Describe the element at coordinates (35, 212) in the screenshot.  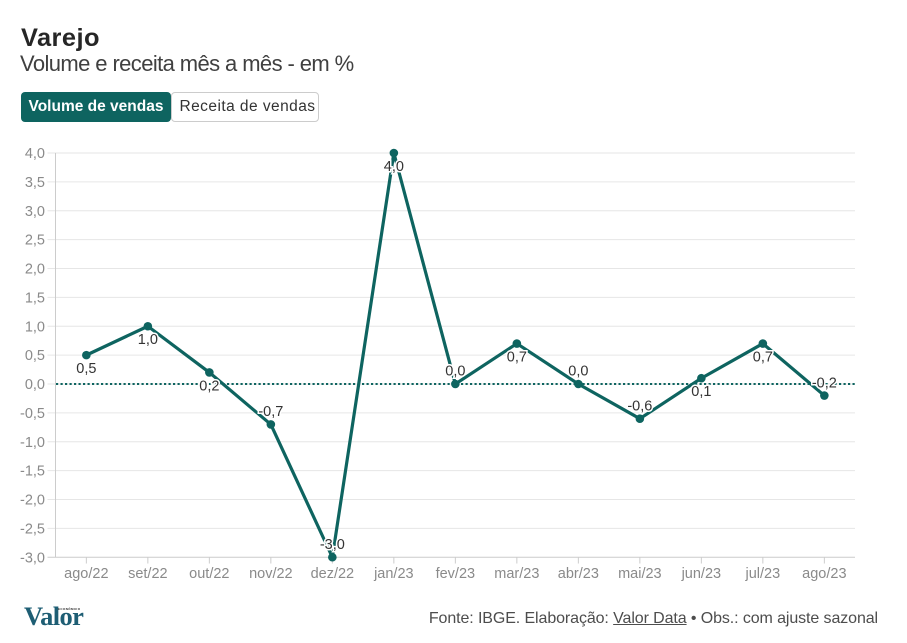
I see `svg-text: 3,0` at that location.